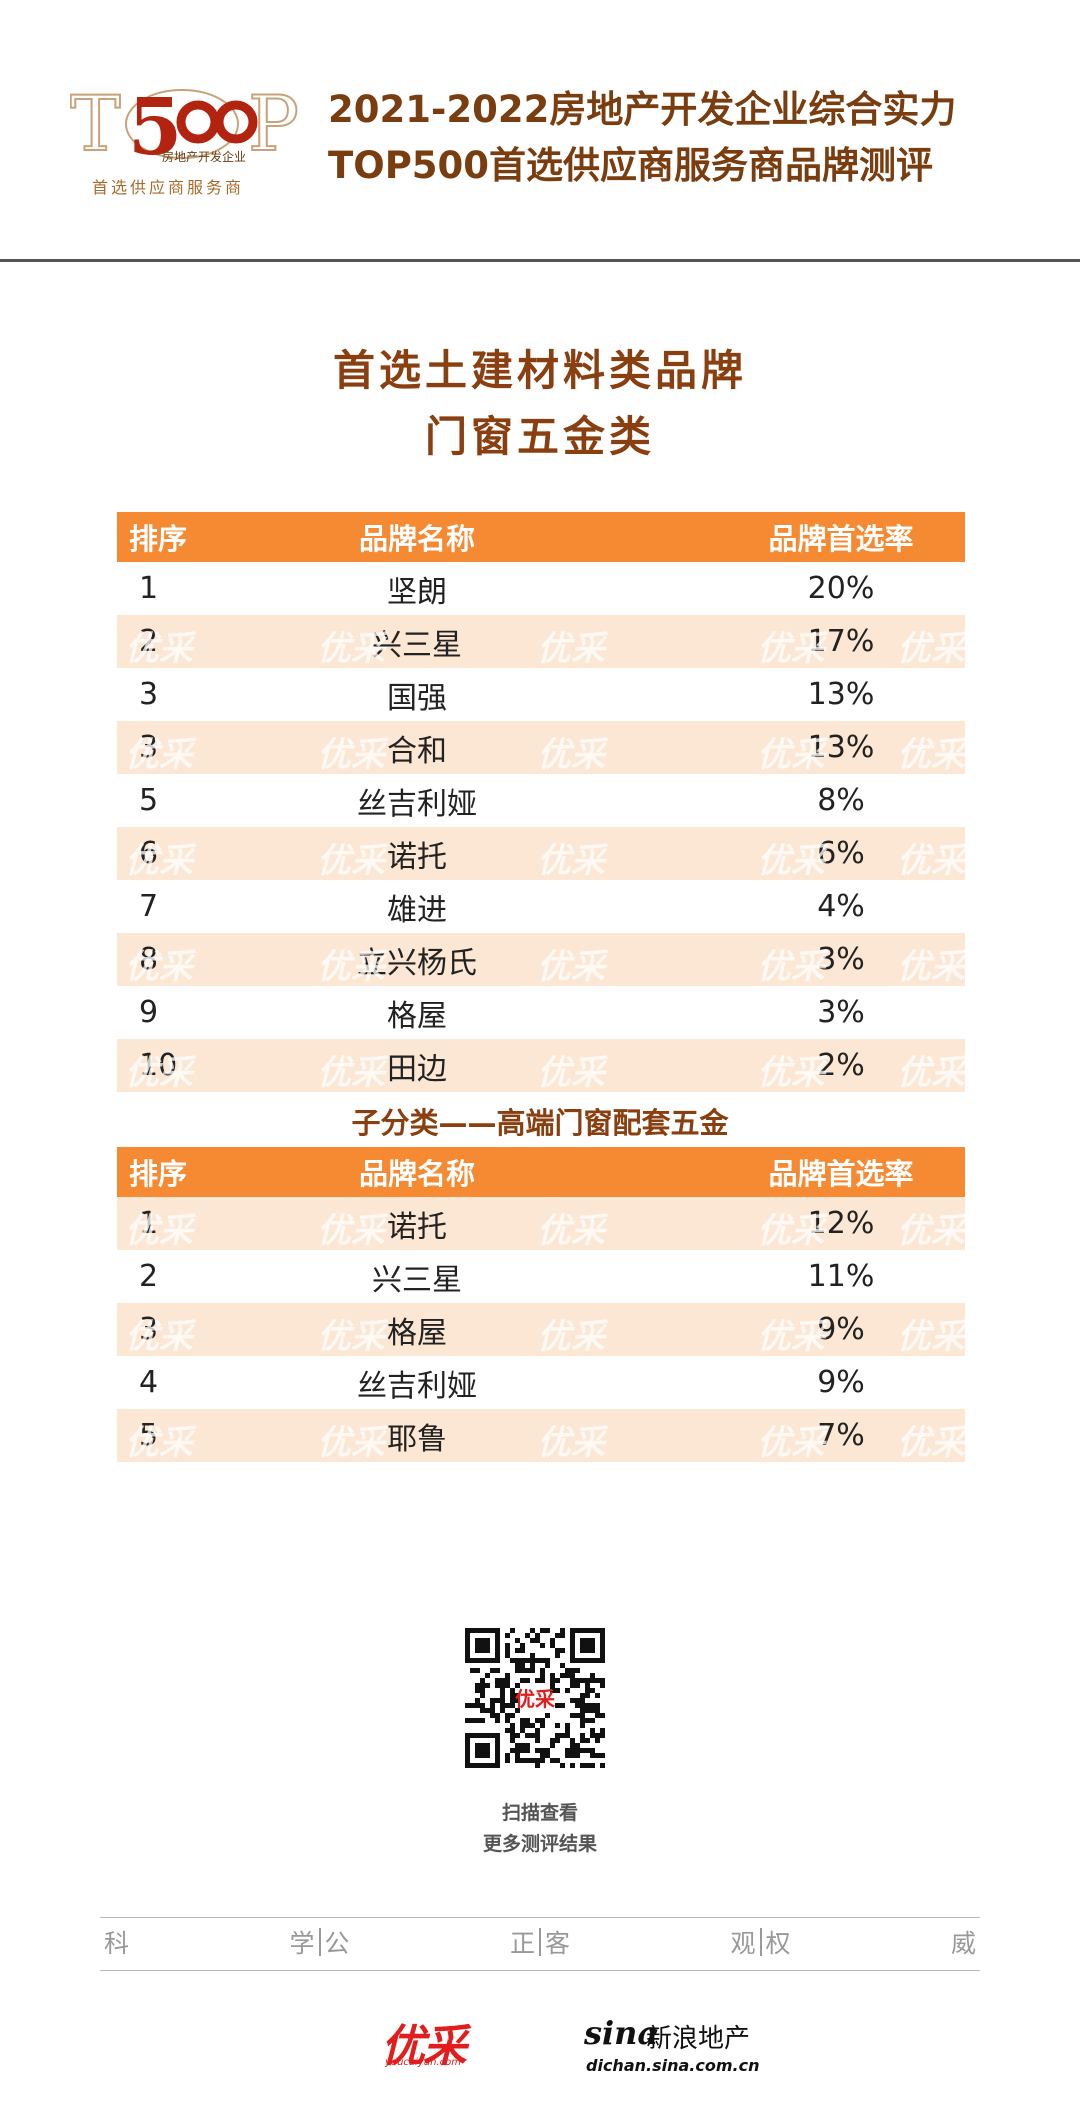  What do you see at coordinates (541, 1436) in the screenshot?
I see `table-row: 优采 优采 优采 优采 优采 5 耶鲁 7%` at bounding box center [541, 1436].